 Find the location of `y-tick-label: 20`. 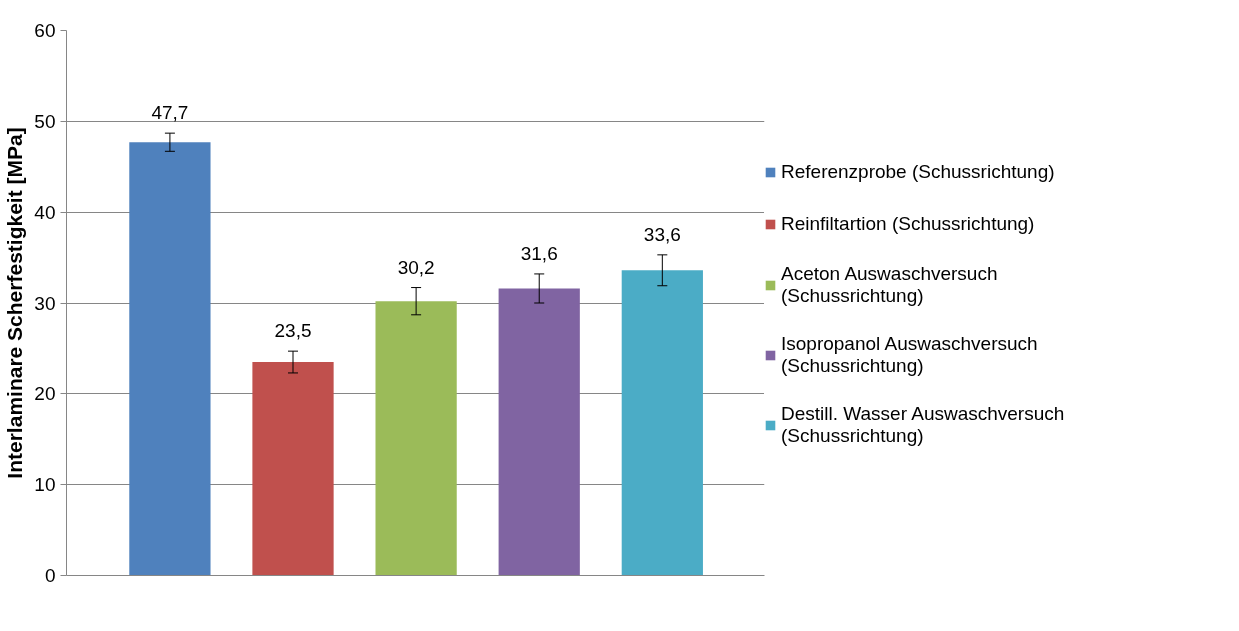

y-tick-label: 20 is located at coordinates (45, 394).